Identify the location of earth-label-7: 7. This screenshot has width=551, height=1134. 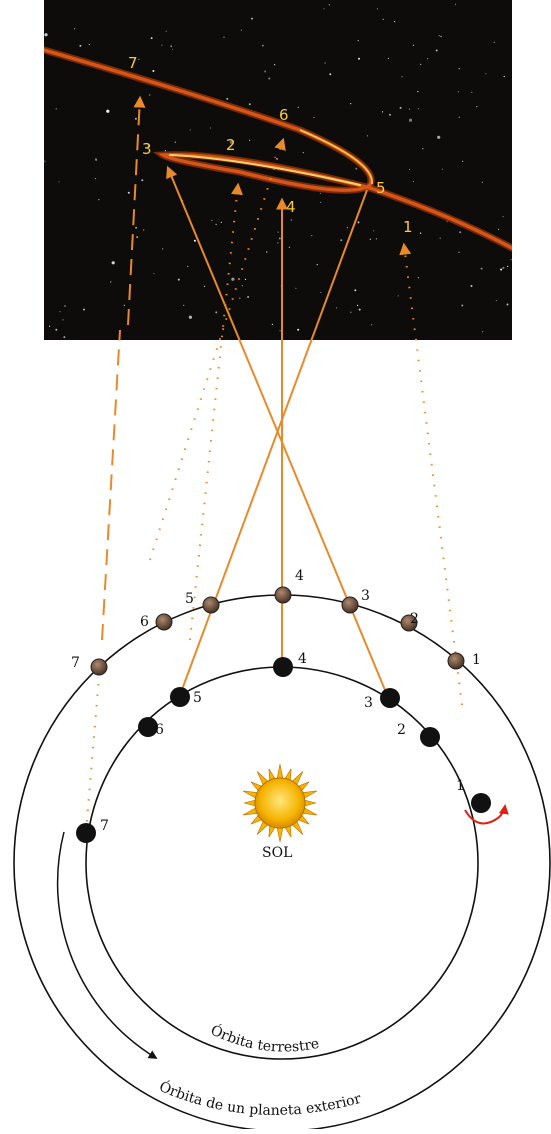
(104, 826).